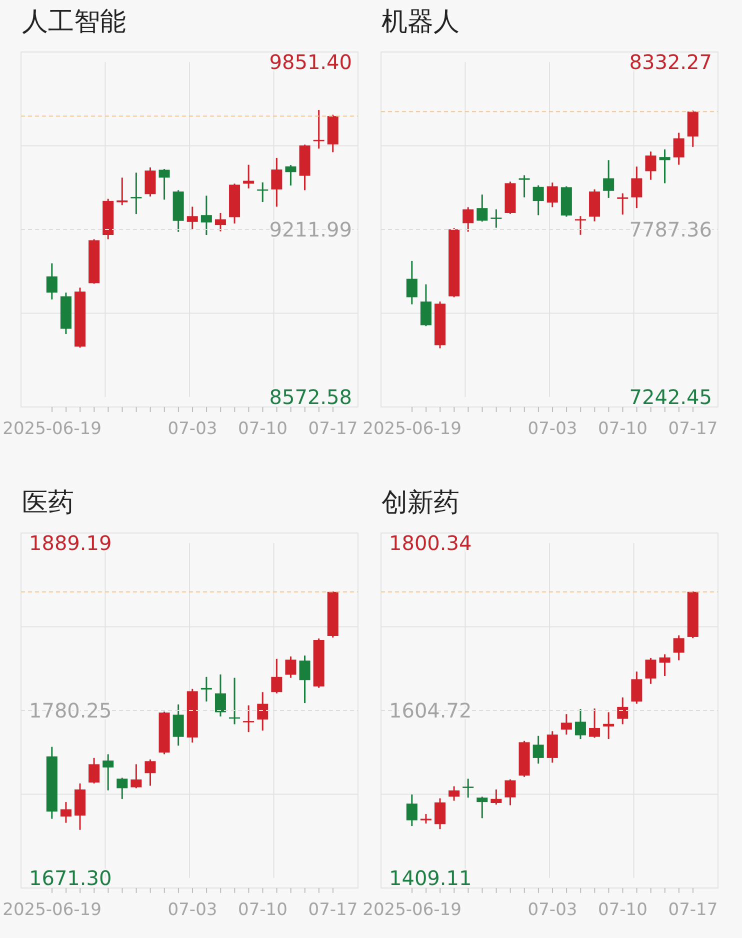 This screenshot has width=742, height=938. What do you see at coordinates (430, 543) in the screenshot?
I see `y-tick-label: 1800.34` at bounding box center [430, 543].